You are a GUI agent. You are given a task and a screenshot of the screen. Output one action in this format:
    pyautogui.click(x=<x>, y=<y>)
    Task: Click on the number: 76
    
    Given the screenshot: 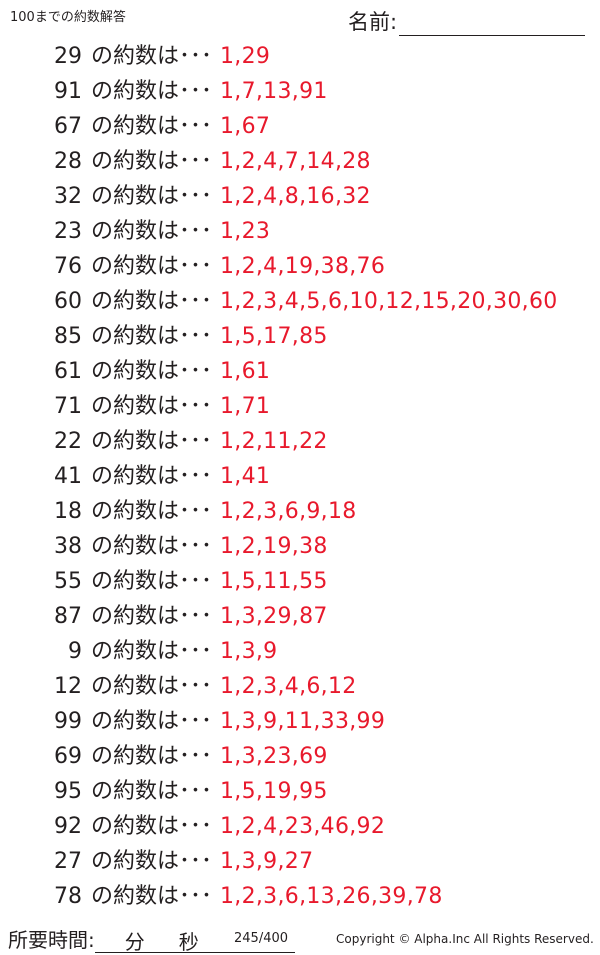 What is the action you would take?
    pyautogui.click(x=68, y=266)
    